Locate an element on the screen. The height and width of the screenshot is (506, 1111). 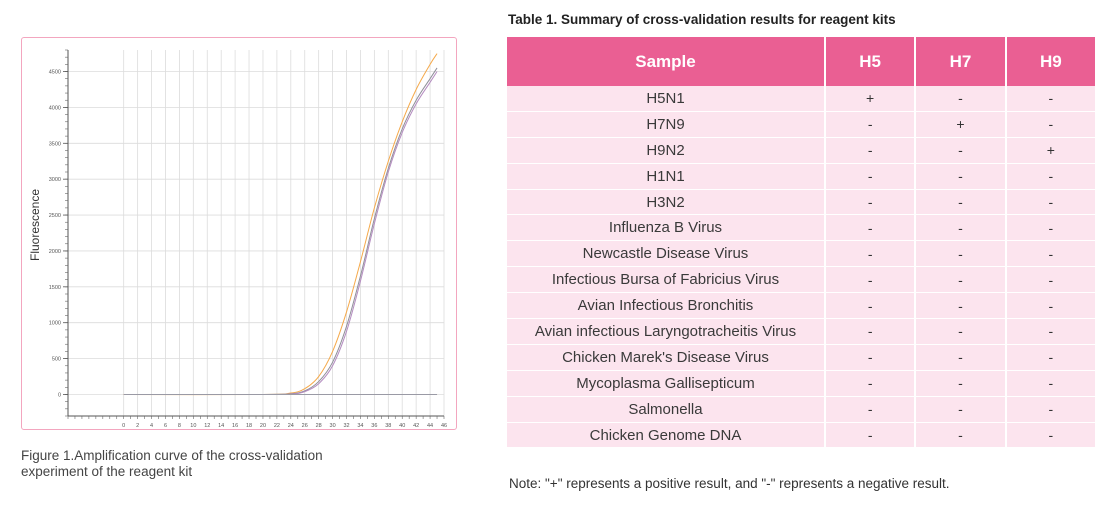
x-tick-label: 2 is located at coordinates (137, 425).